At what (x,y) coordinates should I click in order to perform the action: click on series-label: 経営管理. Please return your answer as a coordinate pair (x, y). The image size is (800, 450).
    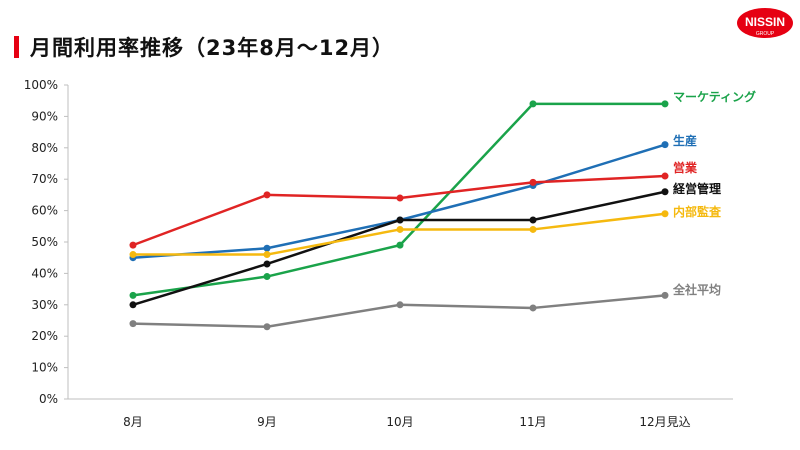
    Looking at the image, I should click on (697, 188).